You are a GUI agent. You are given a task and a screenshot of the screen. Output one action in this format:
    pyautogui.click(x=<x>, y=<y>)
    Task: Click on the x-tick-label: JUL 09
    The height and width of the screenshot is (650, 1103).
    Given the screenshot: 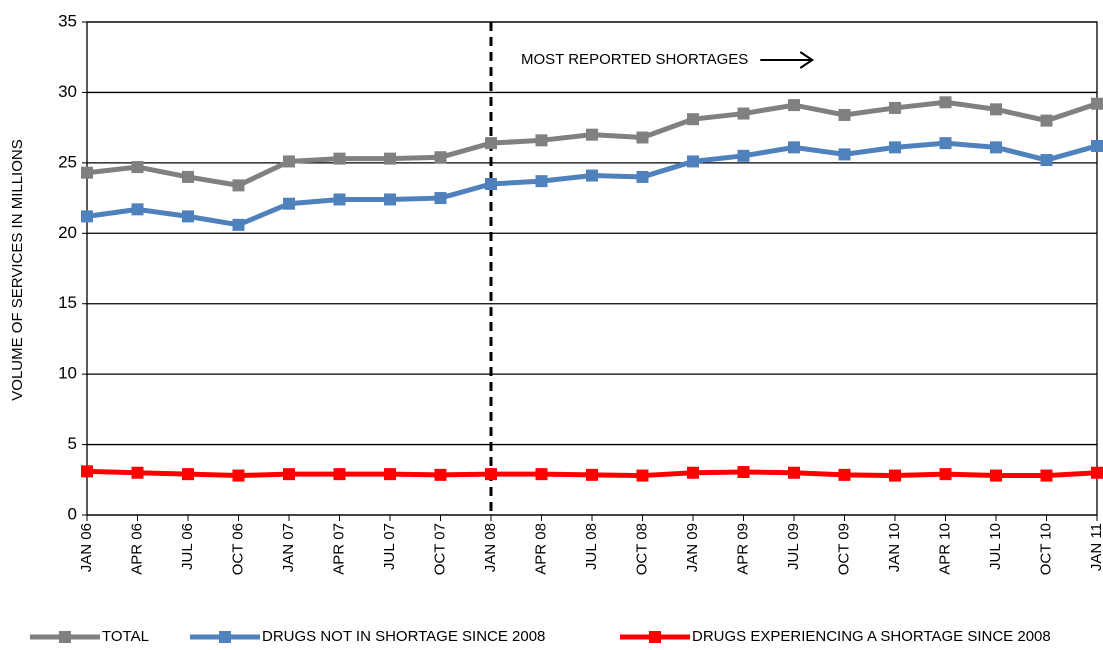 What is the action you would take?
    pyautogui.click(x=793, y=546)
    